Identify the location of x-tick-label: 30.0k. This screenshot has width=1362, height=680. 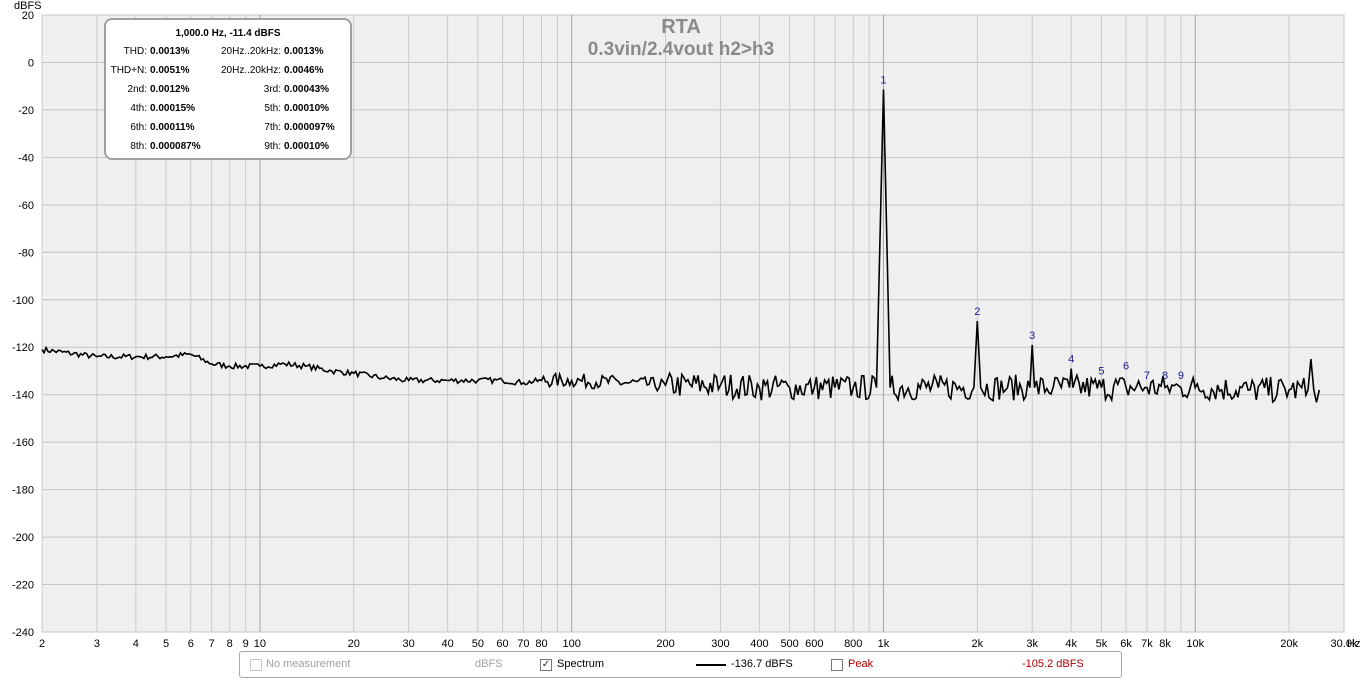
(1344, 644).